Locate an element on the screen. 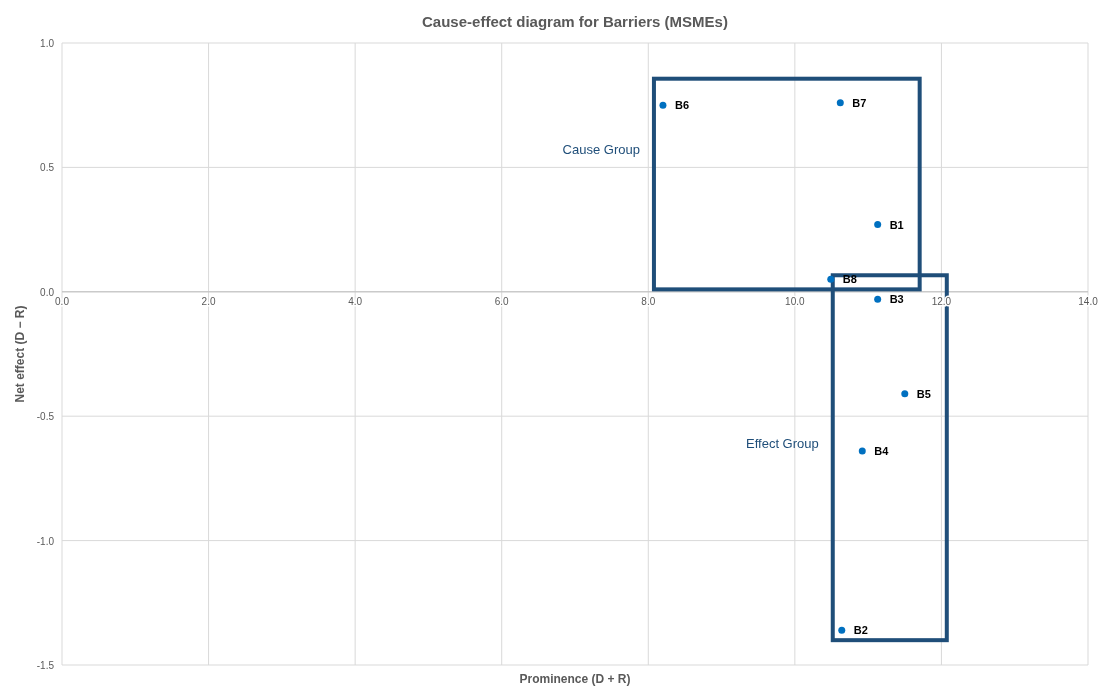  series-label: B7 is located at coordinates (859, 102).